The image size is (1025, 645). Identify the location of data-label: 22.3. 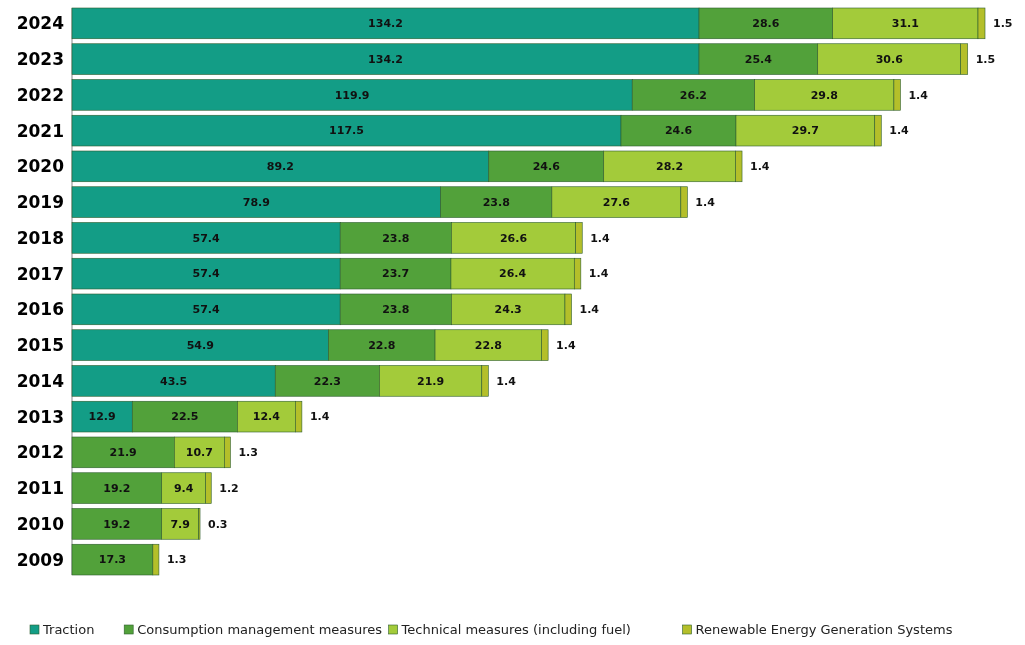
(327, 381).